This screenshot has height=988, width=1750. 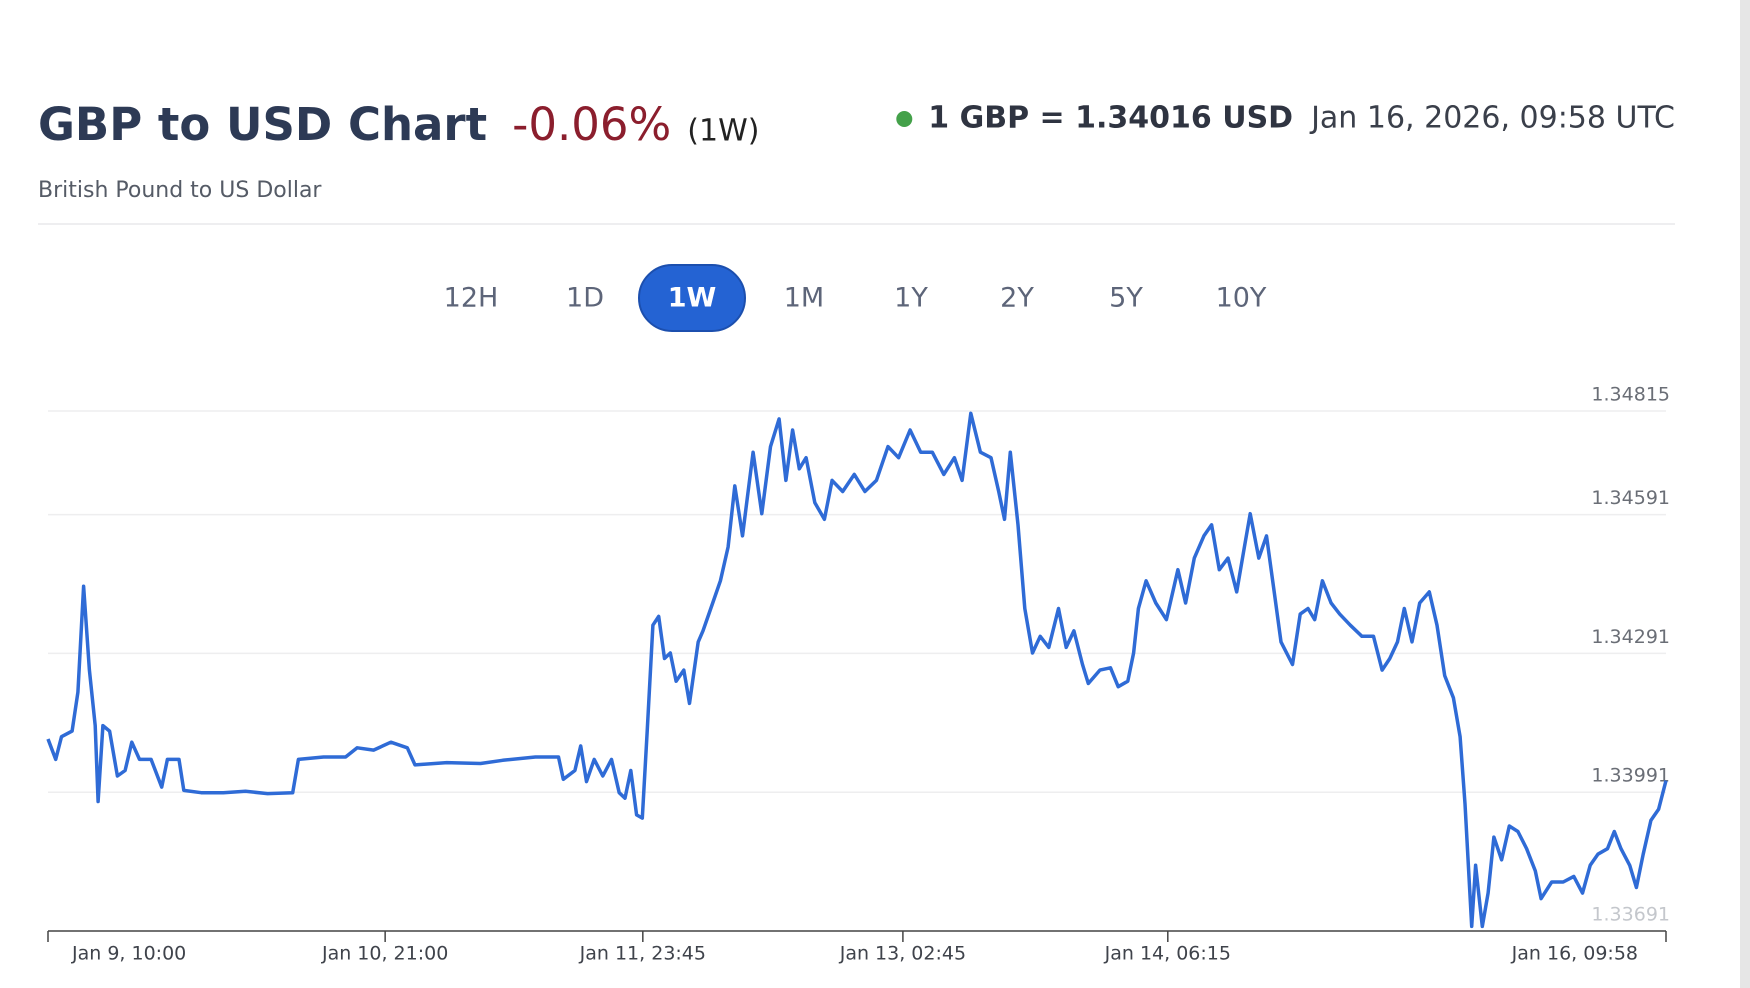 What do you see at coordinates (1630, 915) in the screenshot?
I see `y-tick-label: 1.33691` at bounding box center [1630, 915].